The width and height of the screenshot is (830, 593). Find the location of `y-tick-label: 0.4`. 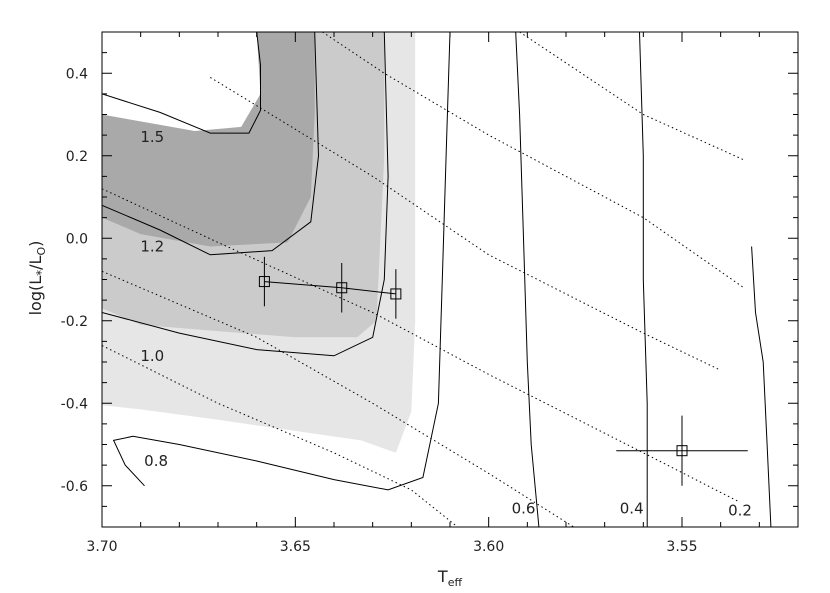

y-tick-label: 0.4 is located at coordinates (77, 74).